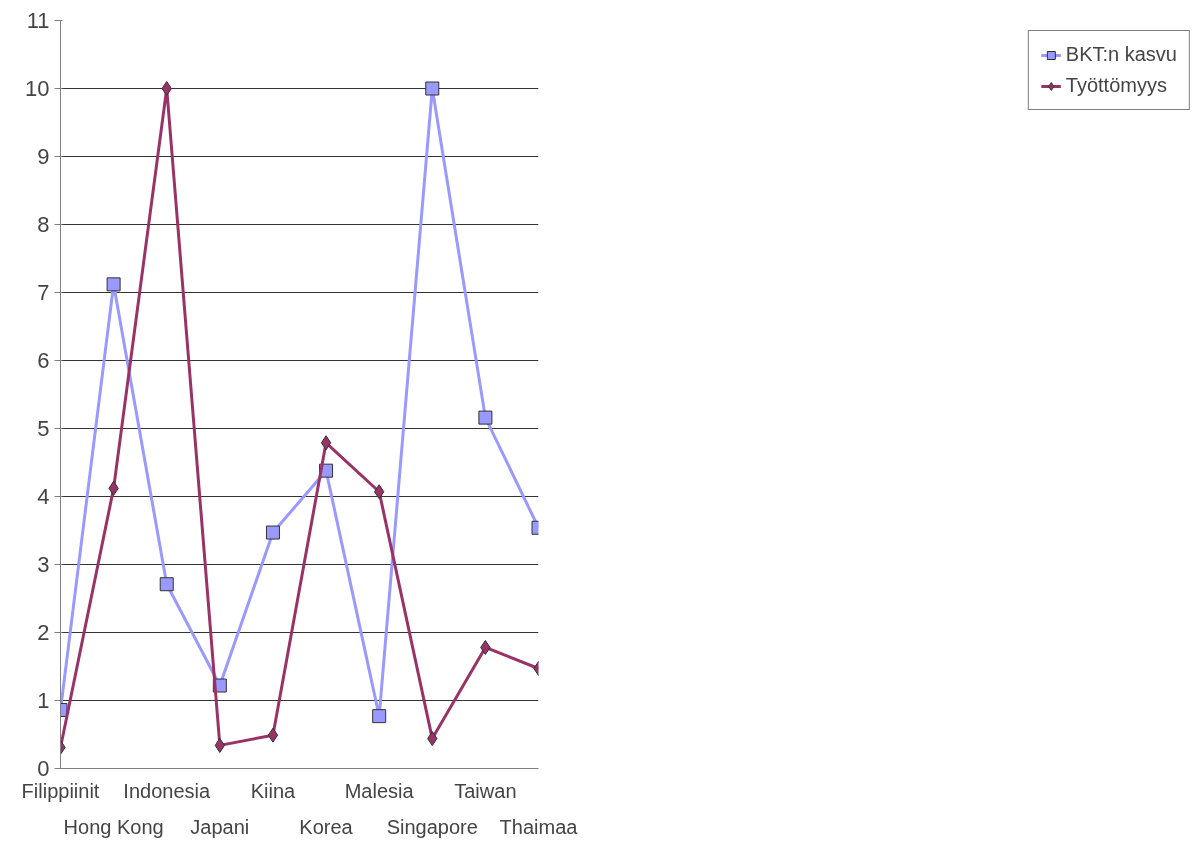 This screenshot has height=842, width=1203. What do you see at coordinates (37, 88) in the screenshot?
I see `y-tick-label: 10` at bounding box center [37, 88].